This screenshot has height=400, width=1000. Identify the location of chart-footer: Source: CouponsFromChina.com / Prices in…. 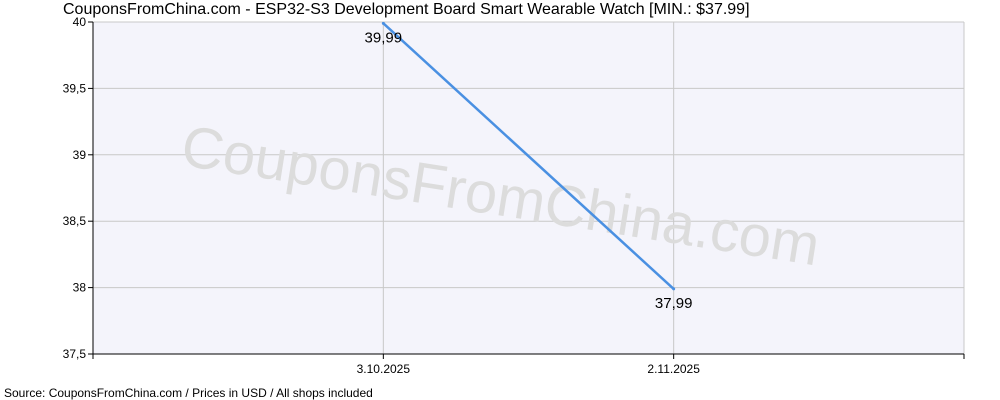
(188, 393).